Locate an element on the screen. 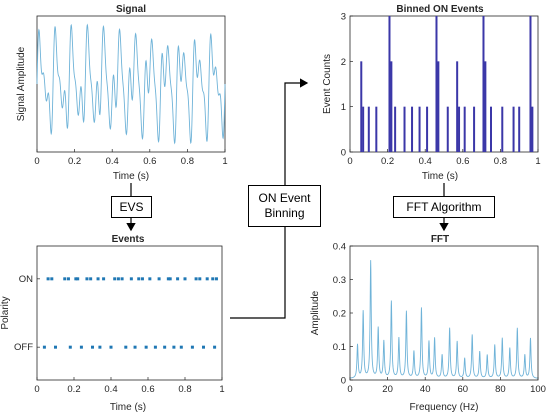 Image resolution: width=550 pixels, height=415 pixels. binned-xlabel: Time (s) is located at coordinates (440, 176).